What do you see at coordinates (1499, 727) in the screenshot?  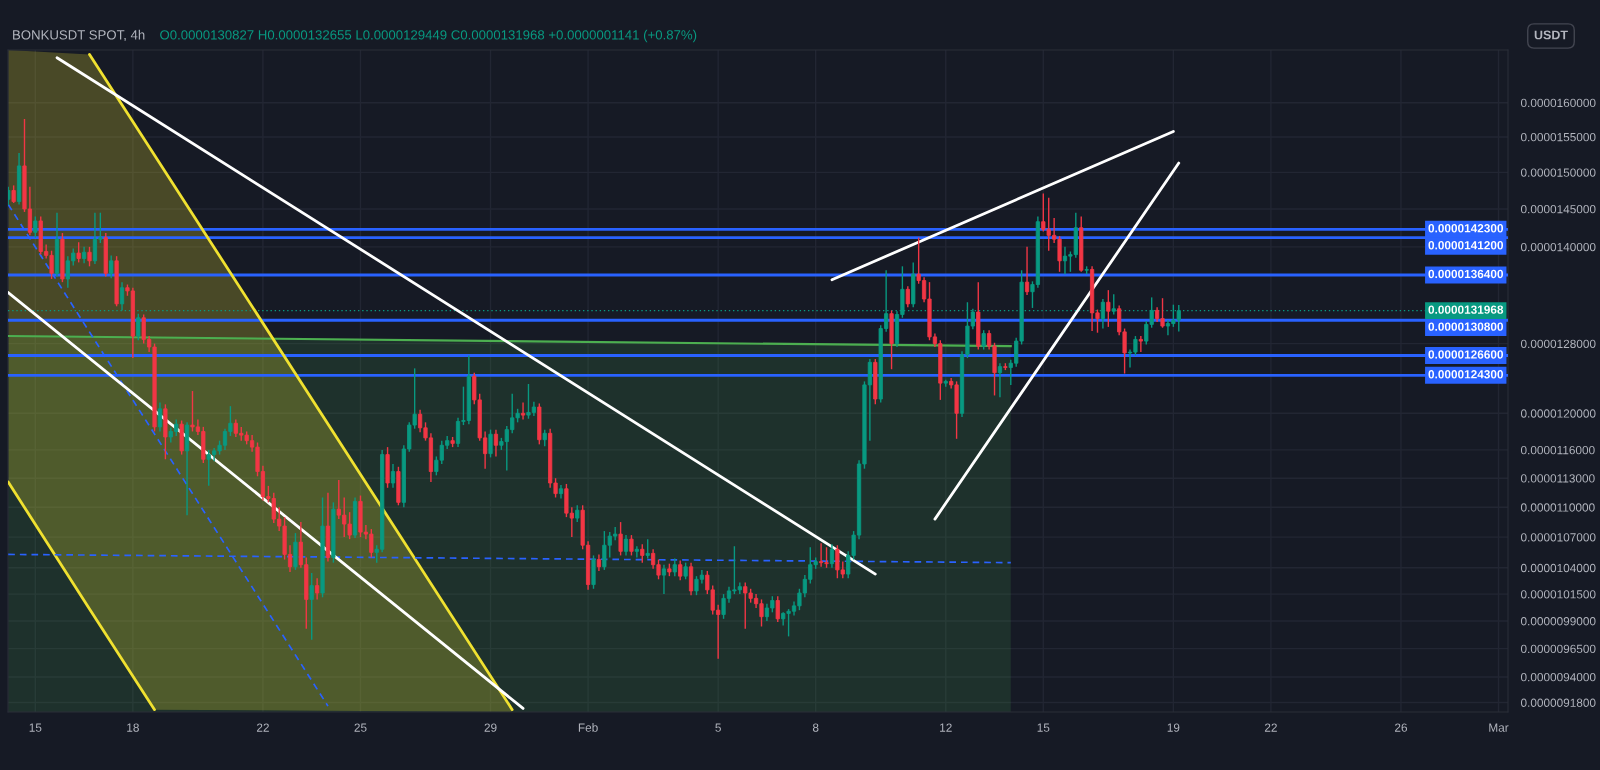 I see `x-tick-label: Mar` at bounding box center [1499, 727].